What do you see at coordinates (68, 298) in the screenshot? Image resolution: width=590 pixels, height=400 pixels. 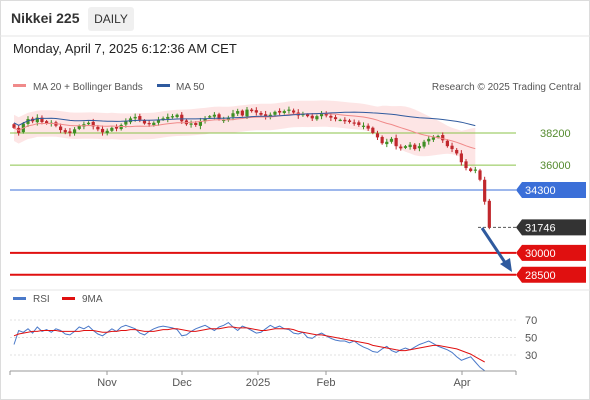 I see `rsi-ma-legend-swatch` at bounding box center [68, 298].